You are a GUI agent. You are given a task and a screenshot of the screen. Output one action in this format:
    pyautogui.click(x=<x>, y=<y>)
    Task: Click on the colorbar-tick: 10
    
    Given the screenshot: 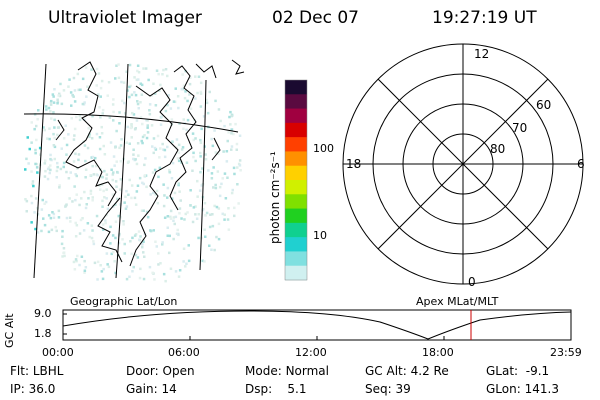 What is the action you would take?
    pyautogui.click(x=320, y=235)
    